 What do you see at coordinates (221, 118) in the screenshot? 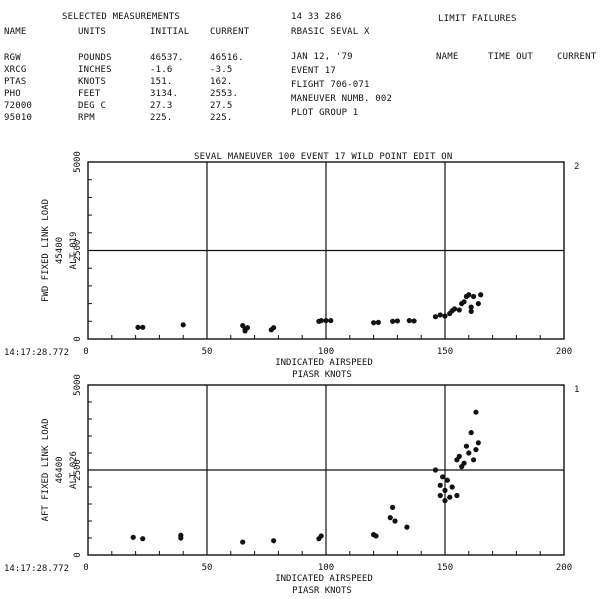
I see `measurement-current: 225.` at bounding box center [221, 118].